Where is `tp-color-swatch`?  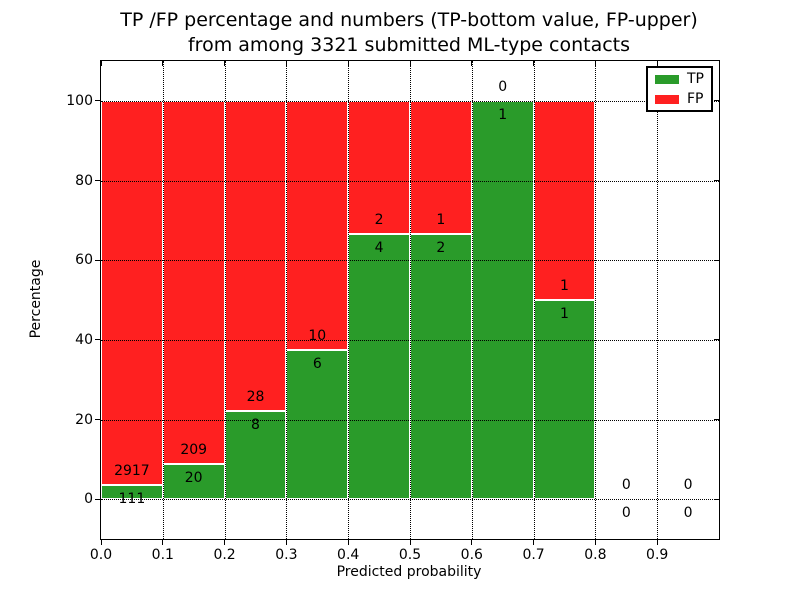
tp-color-swatch is located at coordinates (667, 79).